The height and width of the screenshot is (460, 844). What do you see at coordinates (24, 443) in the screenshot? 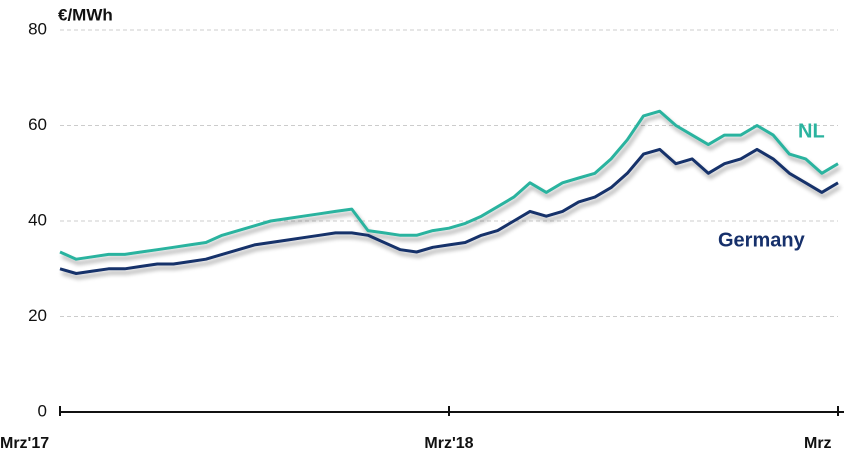
I see `x-tick-label: Mrz'17` at bounding box center [24, 443].